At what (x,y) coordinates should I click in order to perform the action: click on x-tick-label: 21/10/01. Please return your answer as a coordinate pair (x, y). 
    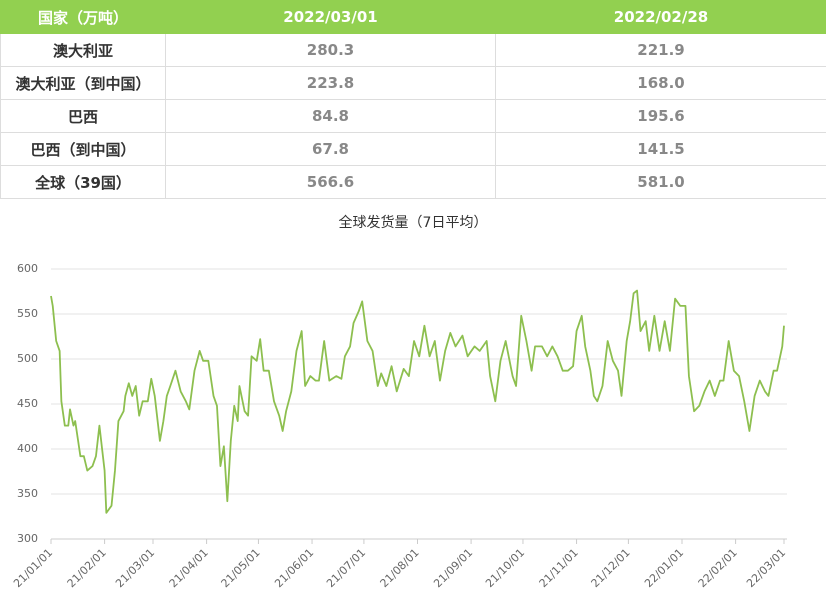
    Looking at the image, I should click on (505, 568).